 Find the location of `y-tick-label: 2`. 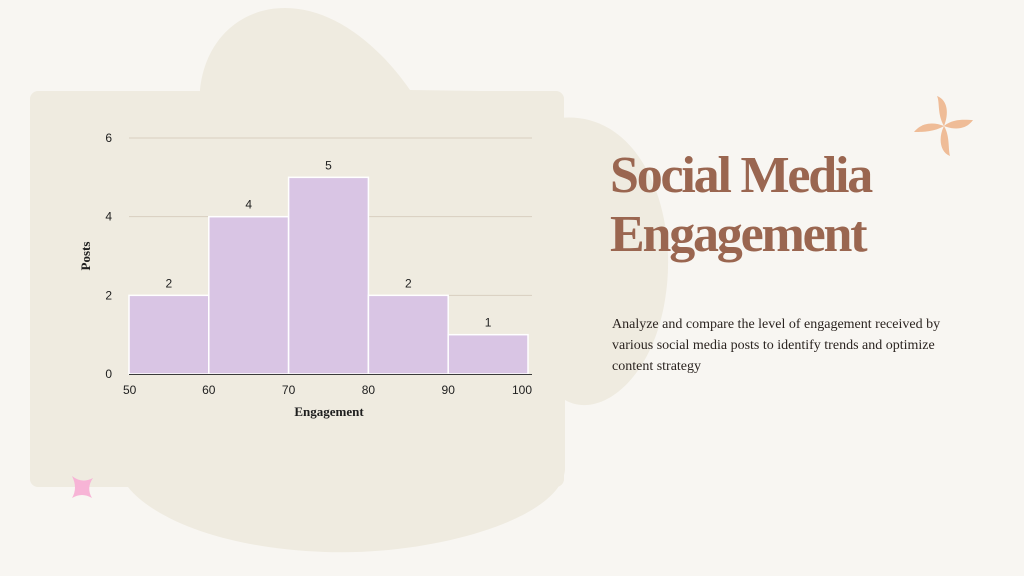

y-tick-label: 2 is located at coordinates (108, 295).